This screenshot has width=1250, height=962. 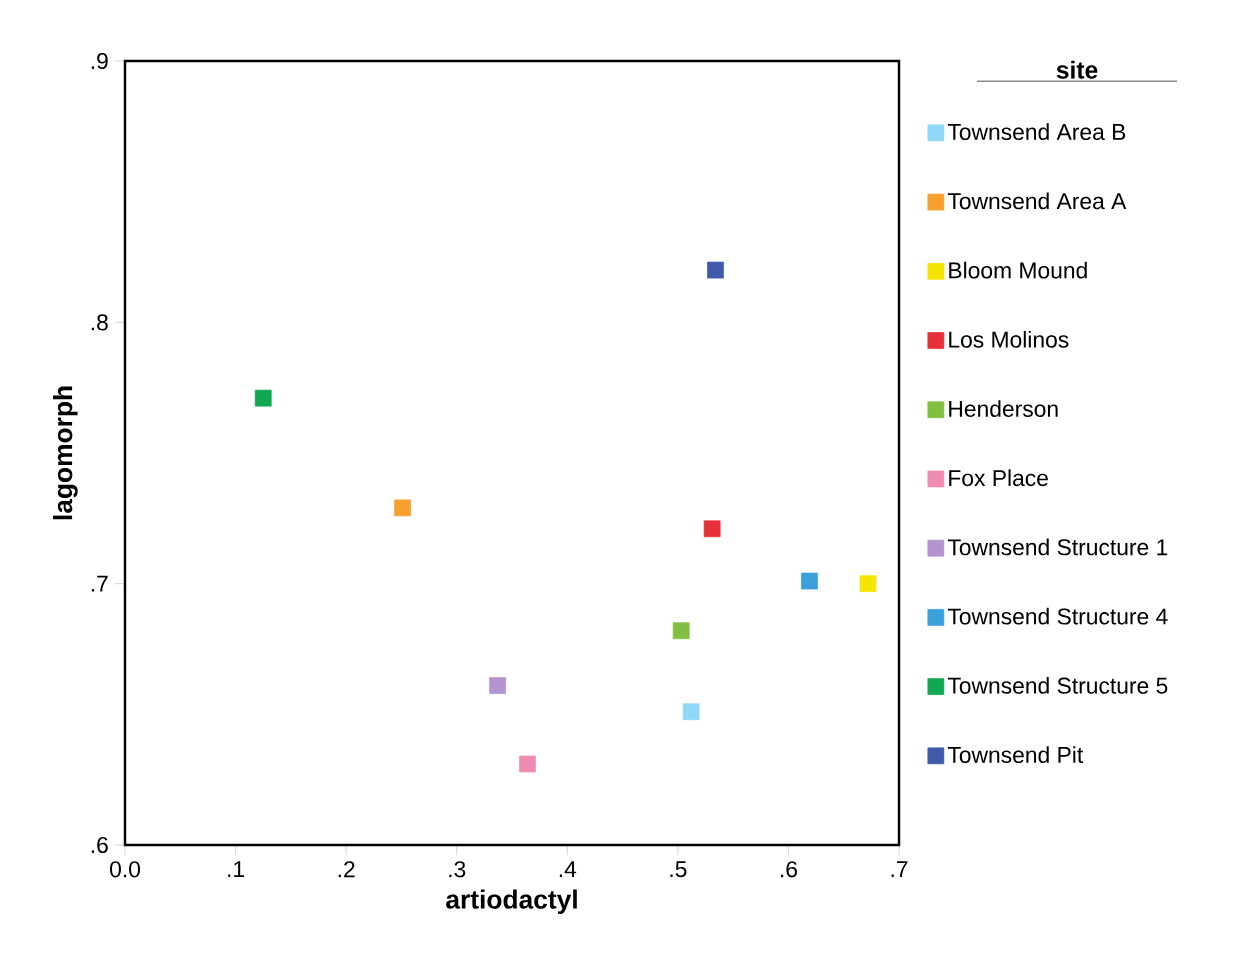 I want to click on legend-label: Bloom Mound, so click(x=1018, y=270).